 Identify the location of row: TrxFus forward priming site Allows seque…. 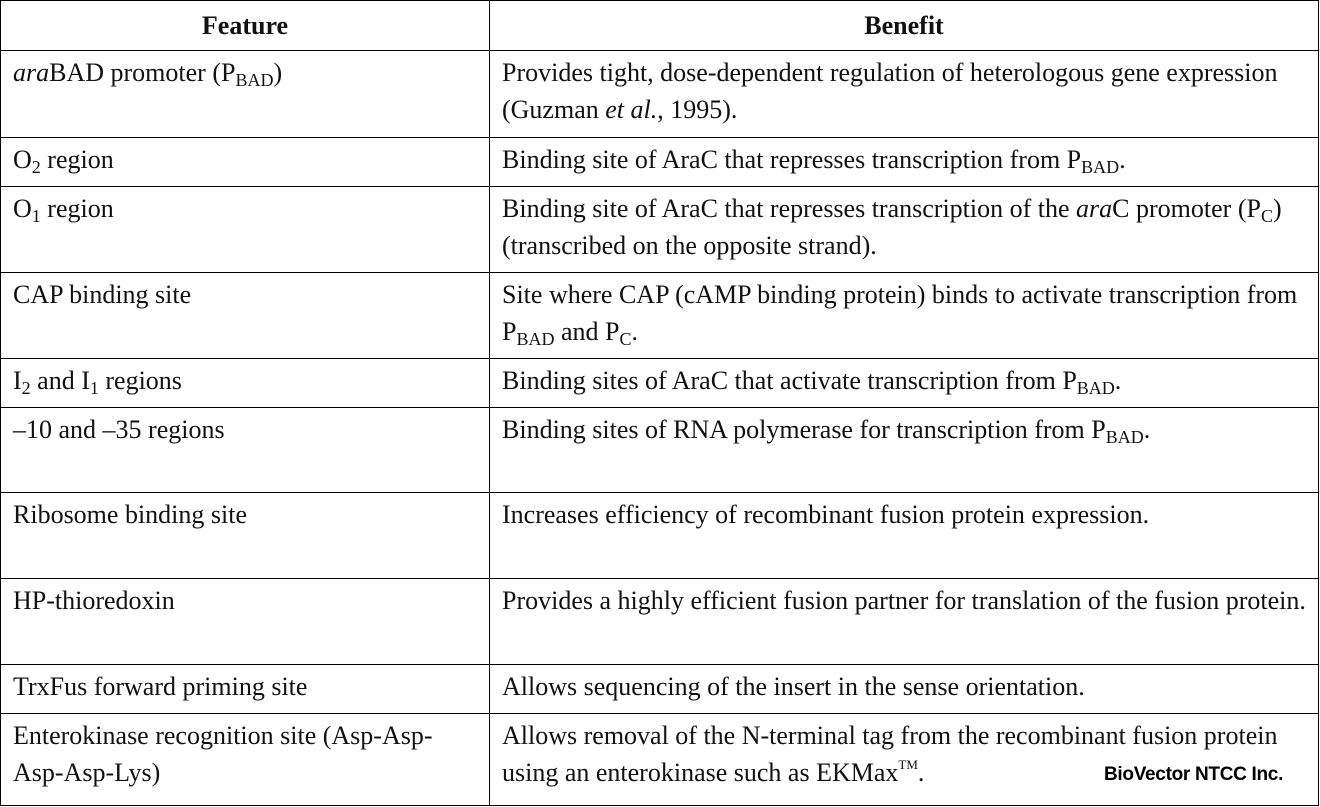
(659, 689).